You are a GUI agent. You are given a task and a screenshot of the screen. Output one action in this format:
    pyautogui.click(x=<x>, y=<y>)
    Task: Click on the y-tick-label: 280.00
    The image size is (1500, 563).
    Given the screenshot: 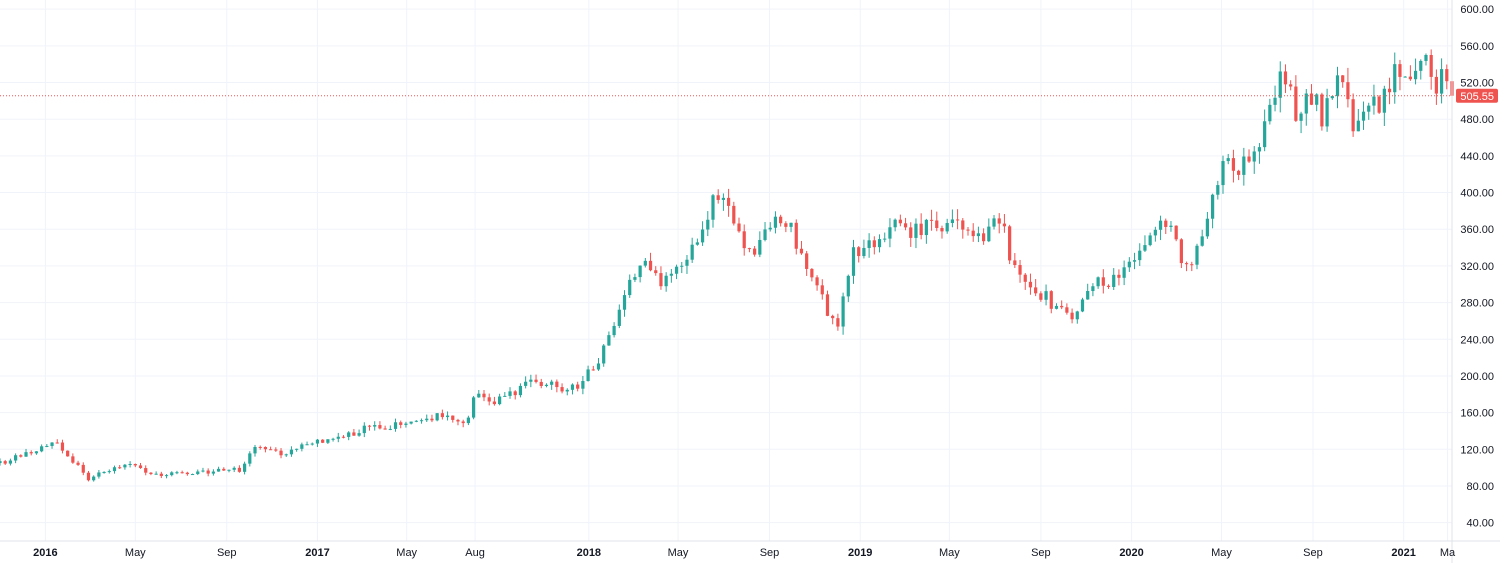 What is the action you would take?
    pyautogui.click(x=1477, y=304)
    